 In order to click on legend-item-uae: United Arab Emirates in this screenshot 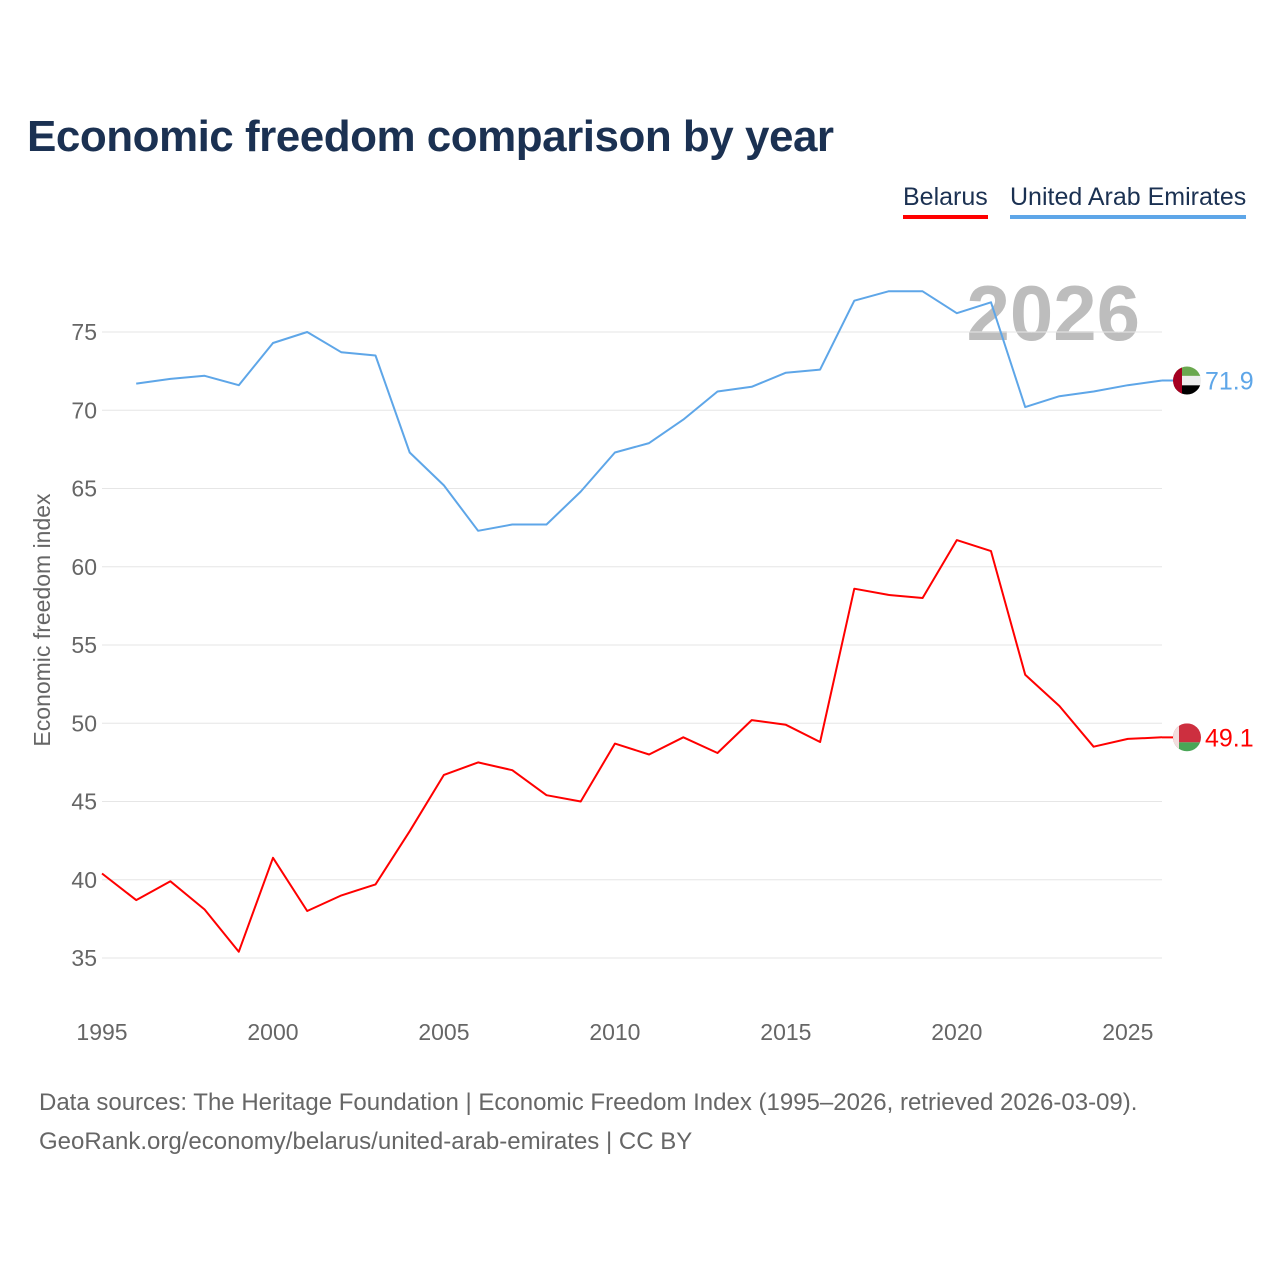, I will do `click(1128, 201)`.